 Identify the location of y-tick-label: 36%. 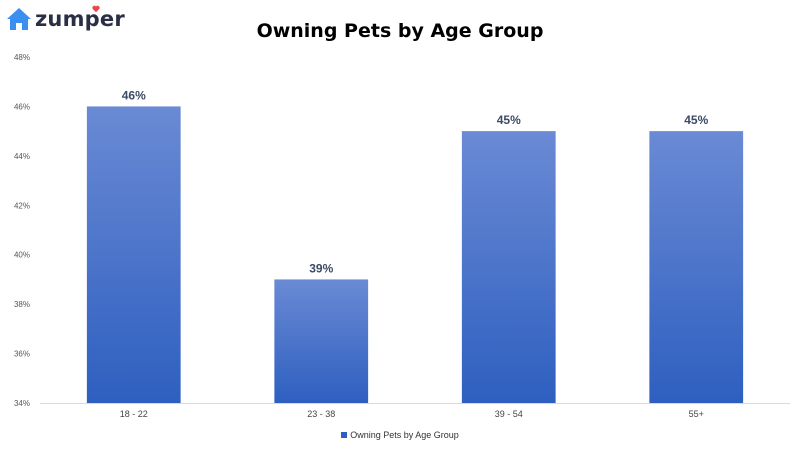
(22, 354).